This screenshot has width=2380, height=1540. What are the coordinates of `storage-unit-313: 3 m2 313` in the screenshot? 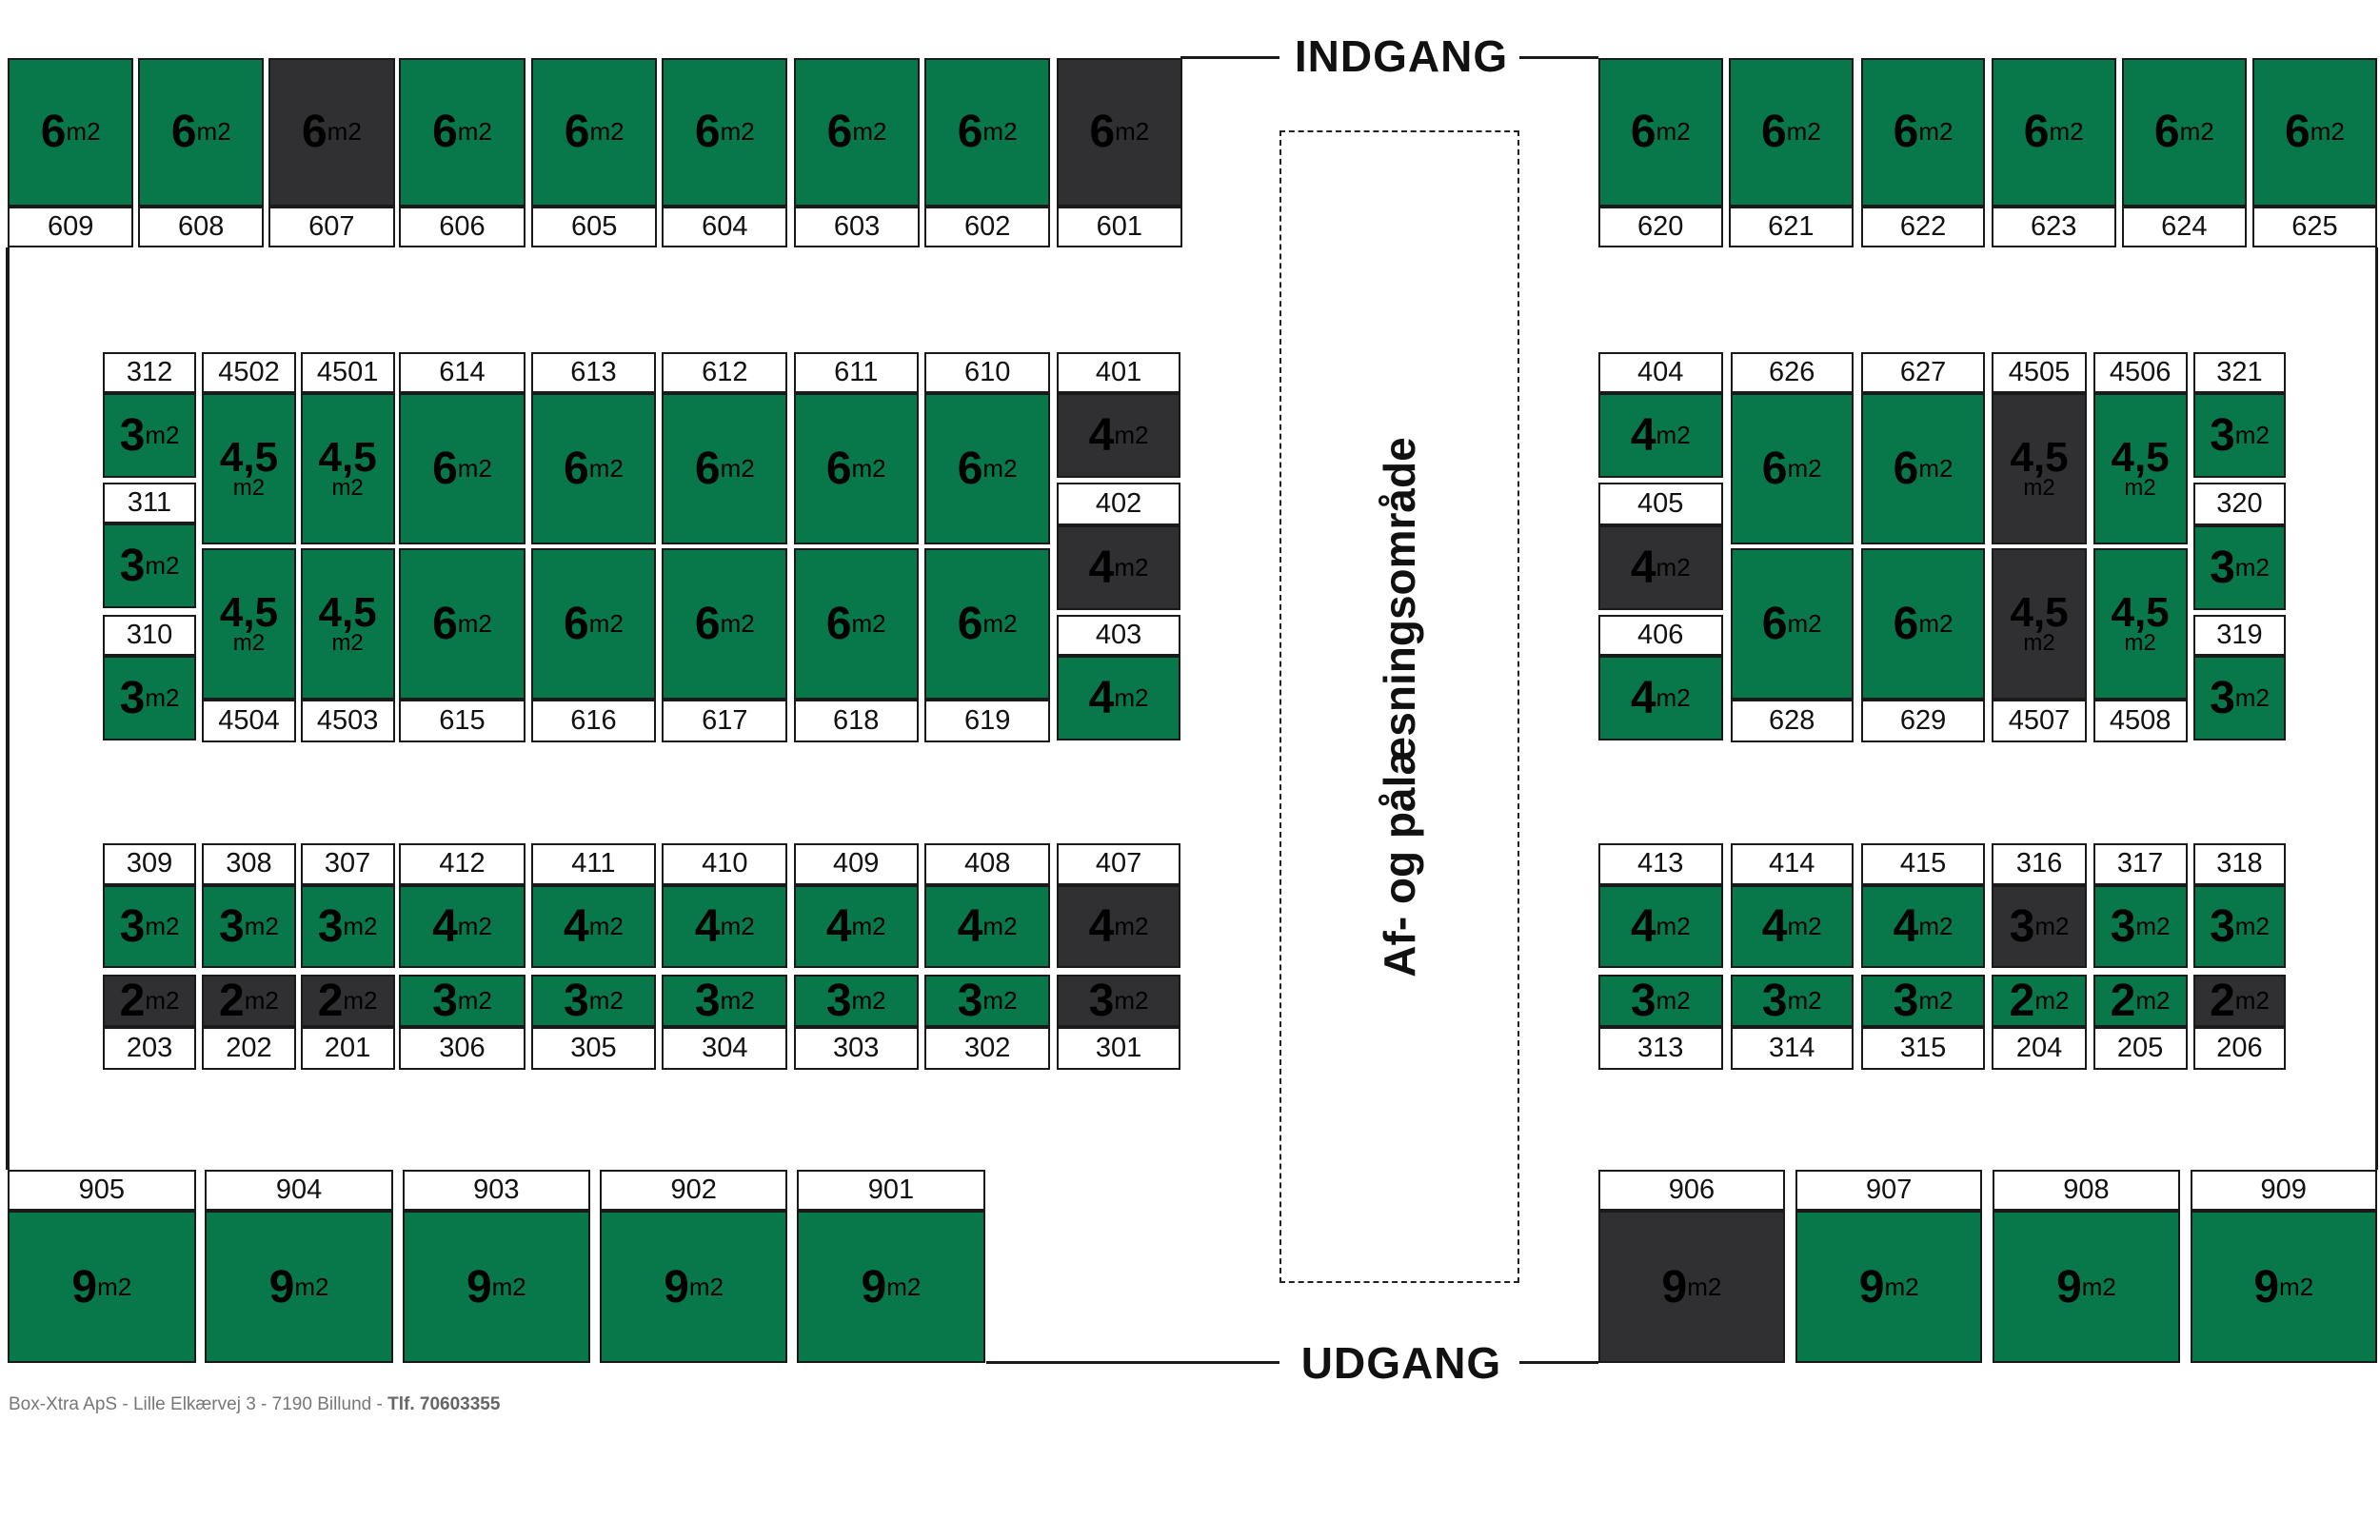 It's located at (1660, 1022).